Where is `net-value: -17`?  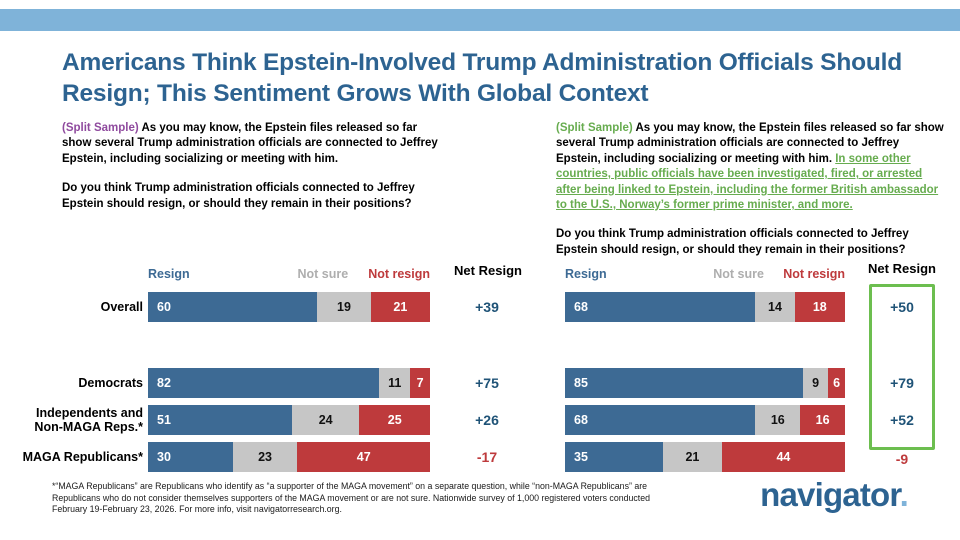 net-value: -17 is located at coordinates (487, 457).